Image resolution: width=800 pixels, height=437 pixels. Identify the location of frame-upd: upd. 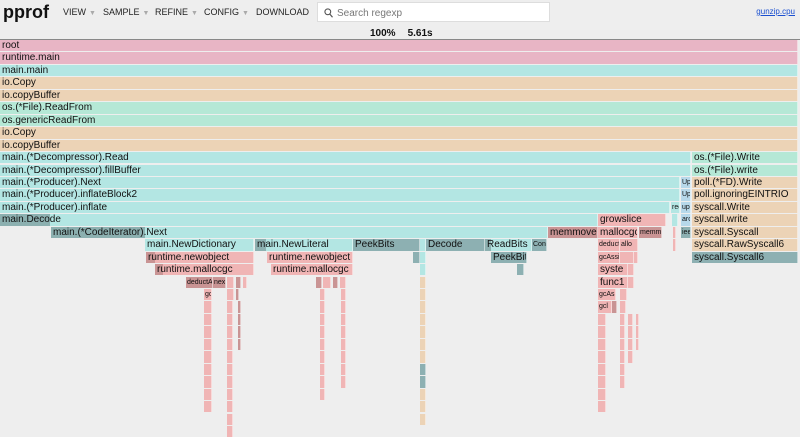
(686, 207).